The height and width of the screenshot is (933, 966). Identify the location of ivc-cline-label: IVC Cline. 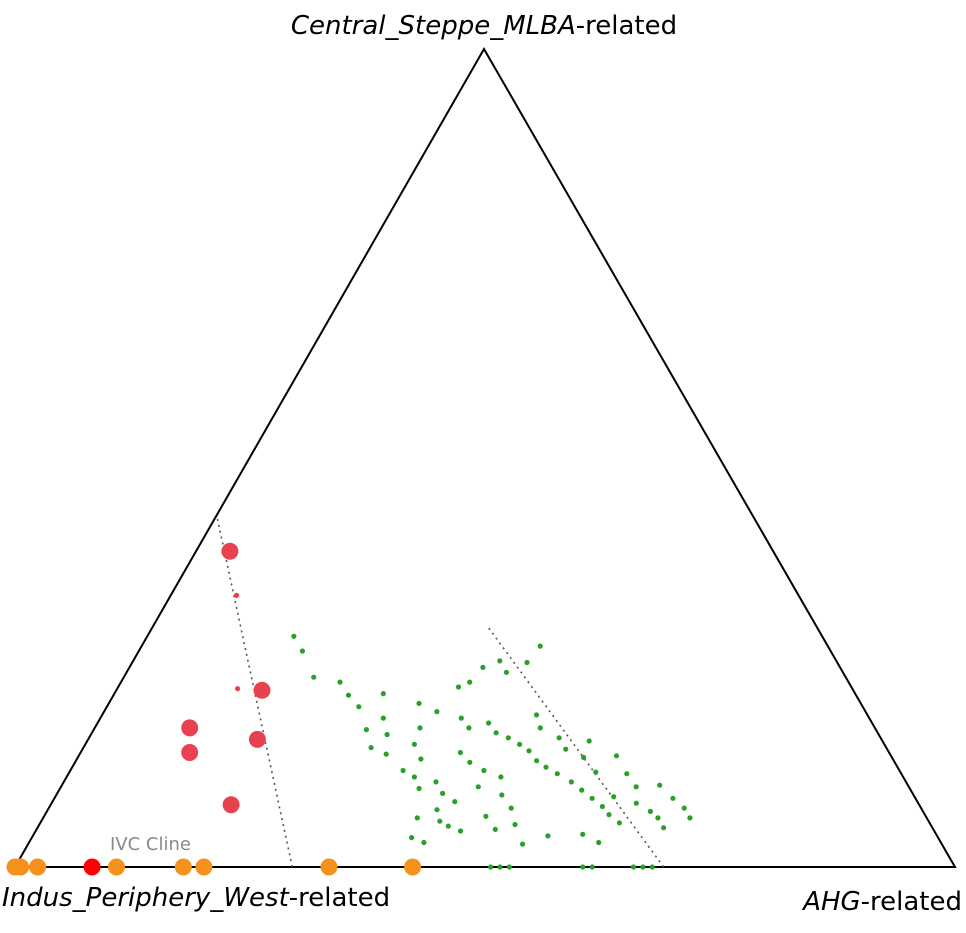
(150, 844).